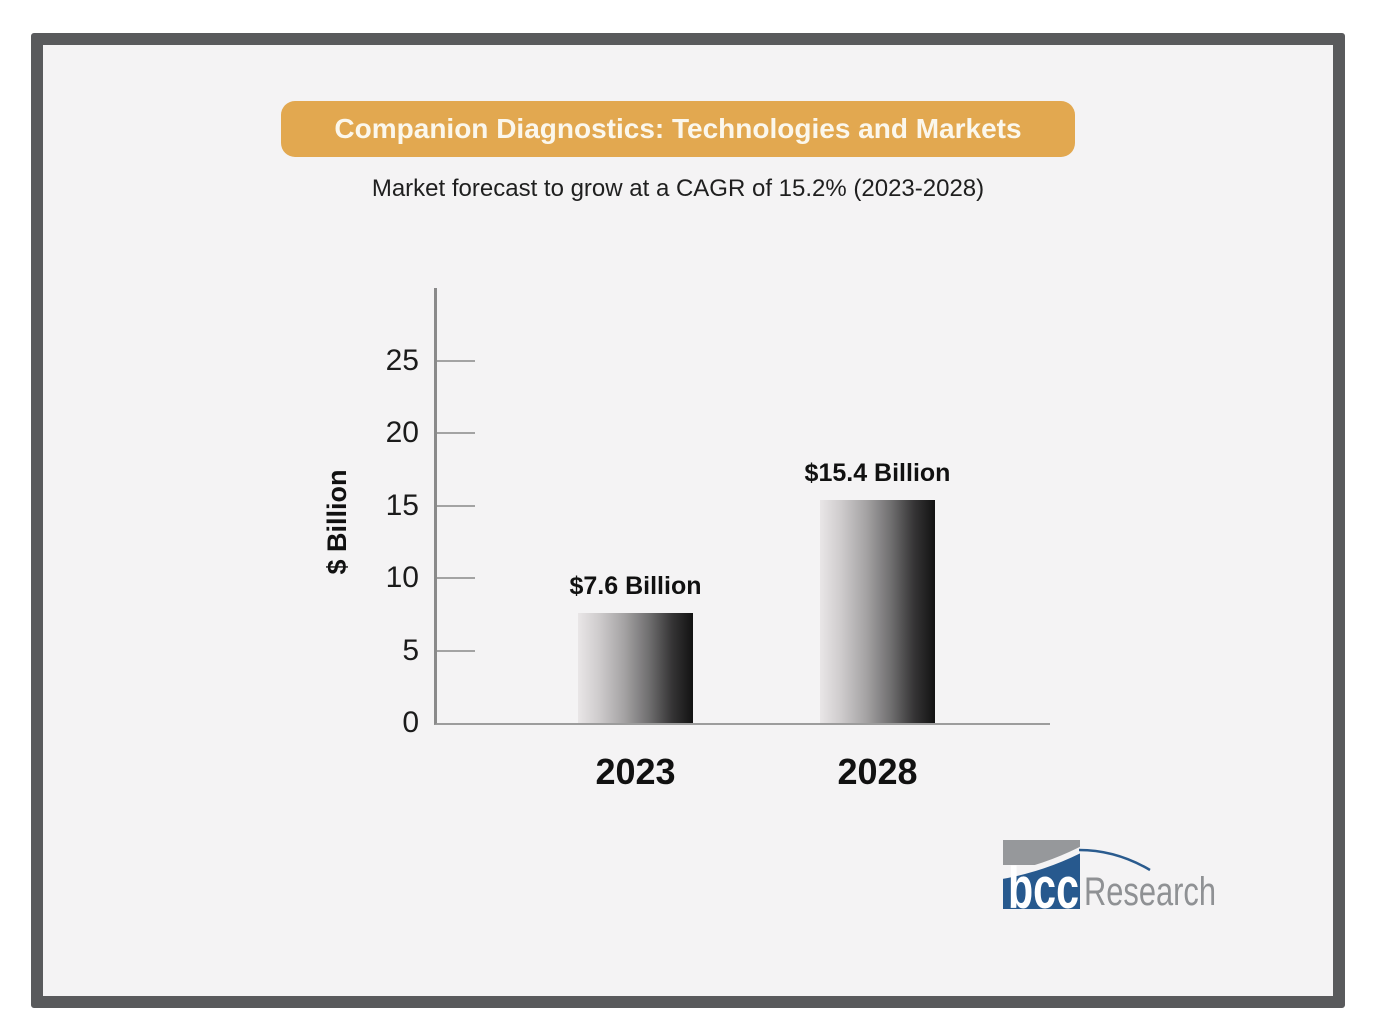  Describe the element at coordinates (1045, 861) in the screenshot. I see `logo-swoosh-white` at that location.